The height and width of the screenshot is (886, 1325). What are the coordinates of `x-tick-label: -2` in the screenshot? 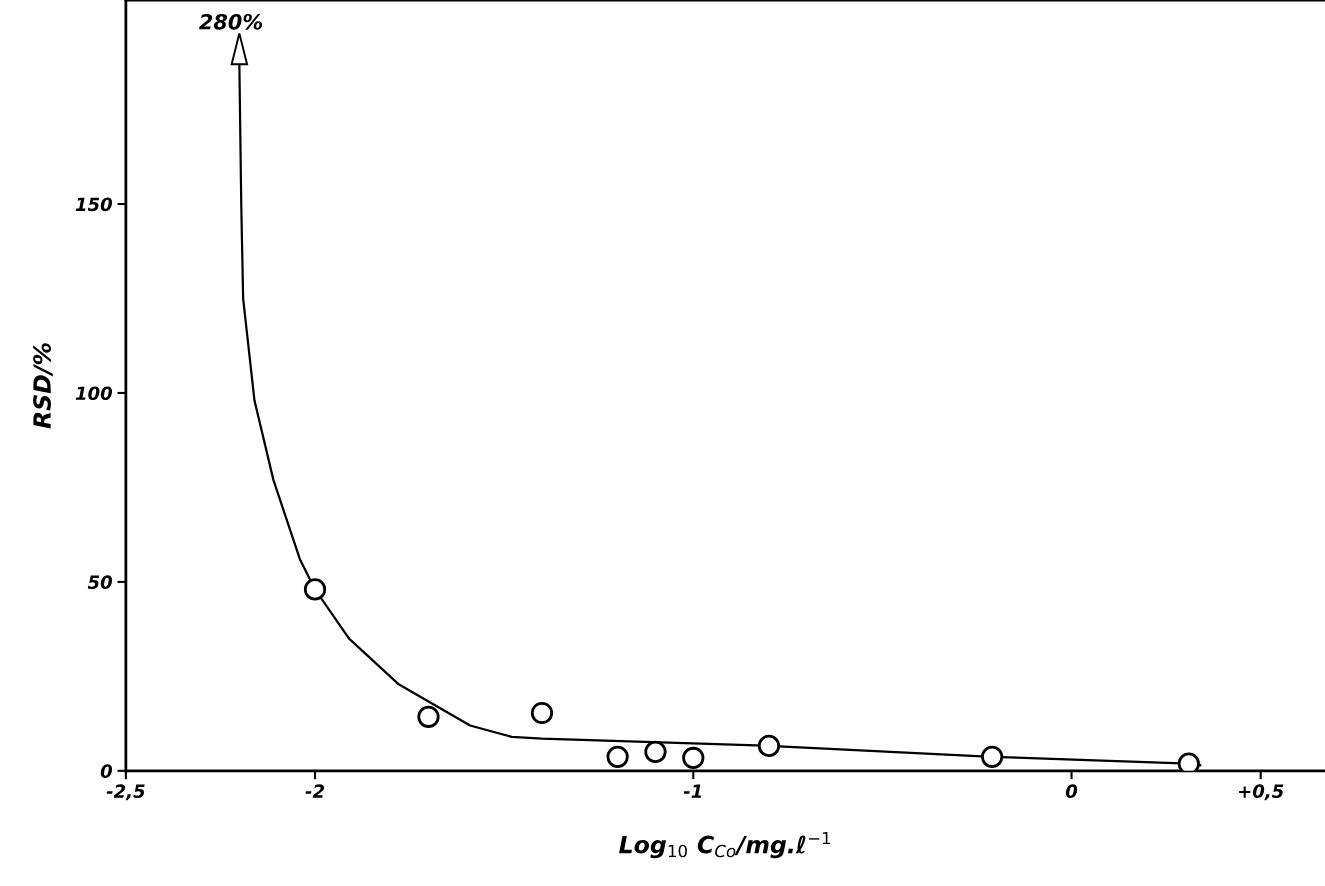 It's located at (315, 791).